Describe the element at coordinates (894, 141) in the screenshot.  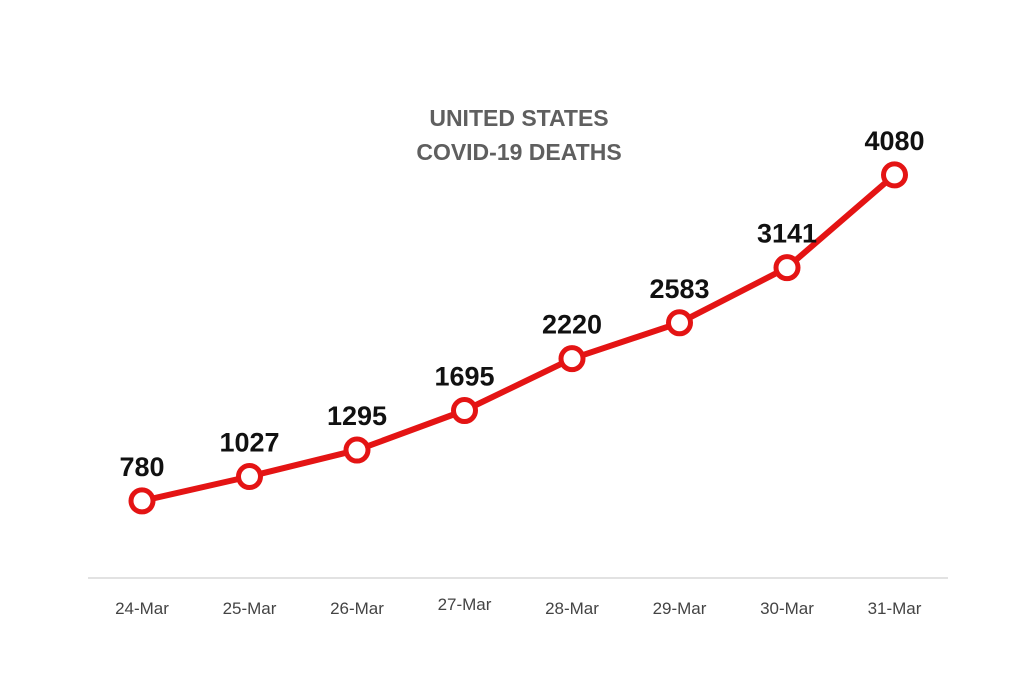
I see `data-label-31-Mar: 4080` at that location.